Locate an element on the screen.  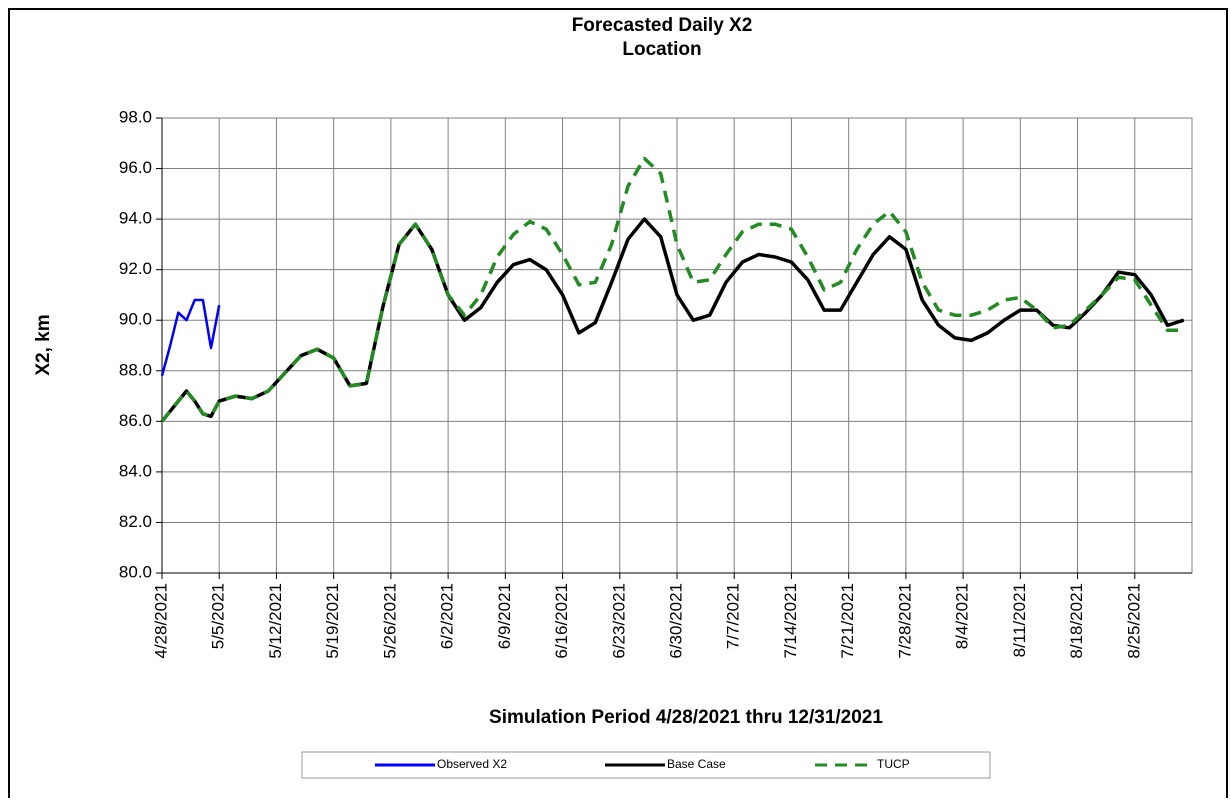
y-tick-label: 88.0 is located at coordinates (135, 369).